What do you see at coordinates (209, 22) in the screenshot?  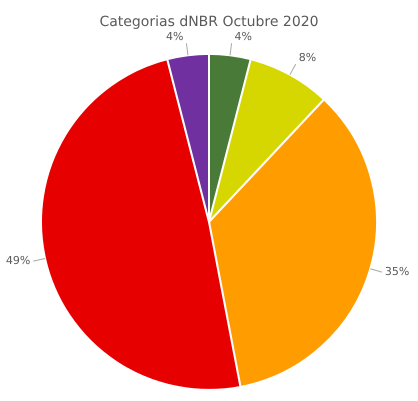 I see `chart-title: Categorias dNBR Octubre 2020` at bounding box center [209, 22].